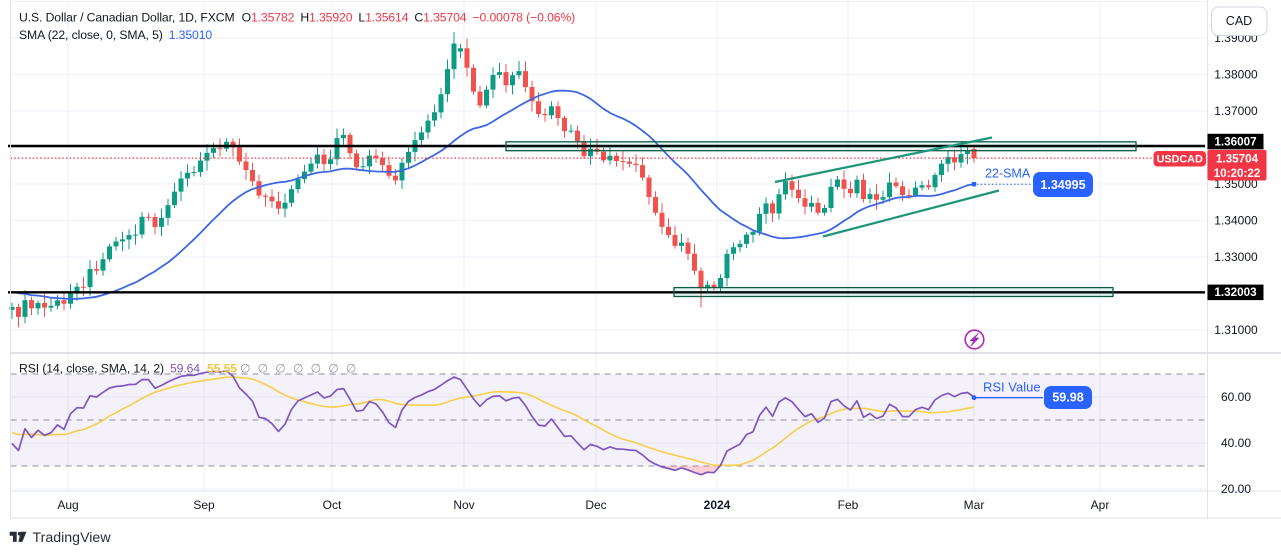  I want to click on svg-text: 2024, so click(717, 505).